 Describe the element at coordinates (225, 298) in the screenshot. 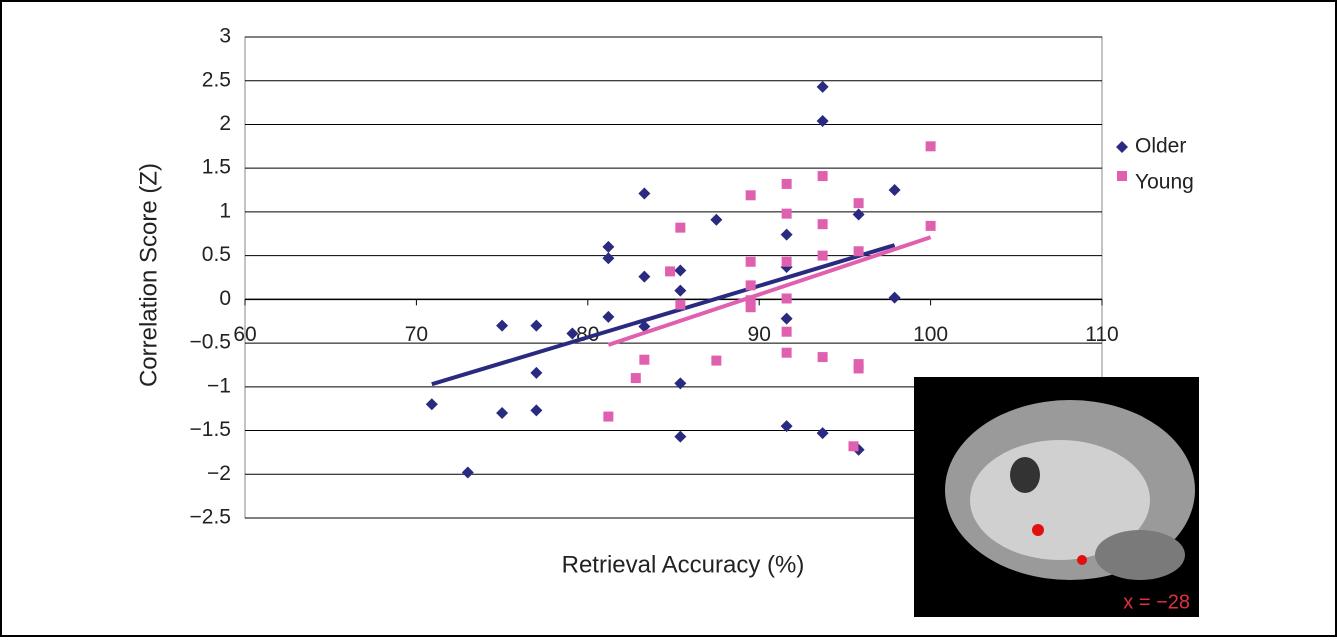

I see `y-tick-label: 0` at that location.